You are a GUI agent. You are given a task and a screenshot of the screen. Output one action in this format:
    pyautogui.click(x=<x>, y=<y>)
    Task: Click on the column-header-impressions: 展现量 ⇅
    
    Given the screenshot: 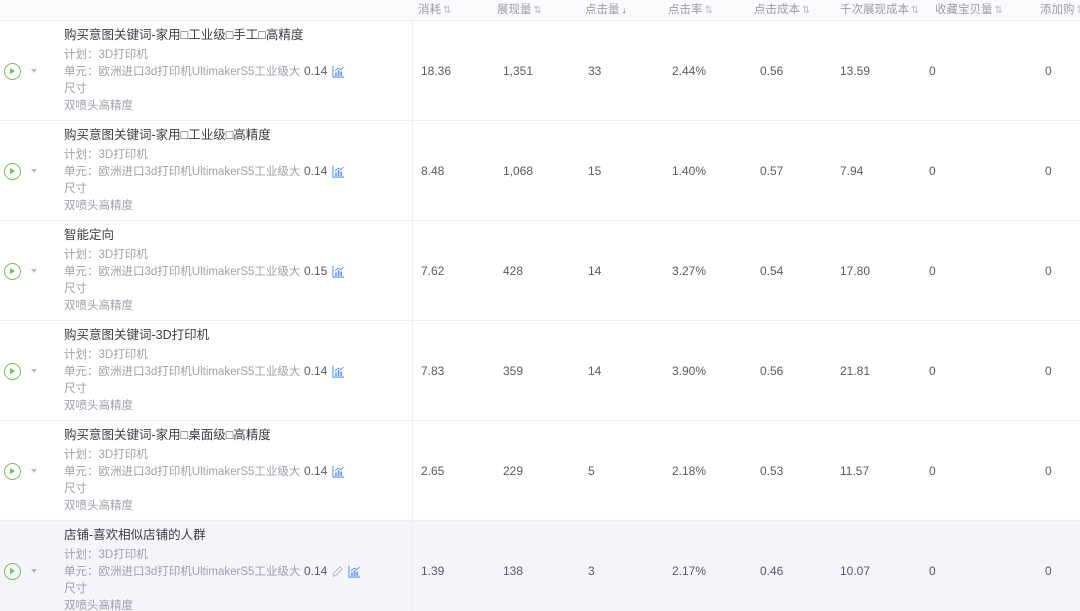 What is the action you would take?
    pyautogui.click(x=519, y=10)
    